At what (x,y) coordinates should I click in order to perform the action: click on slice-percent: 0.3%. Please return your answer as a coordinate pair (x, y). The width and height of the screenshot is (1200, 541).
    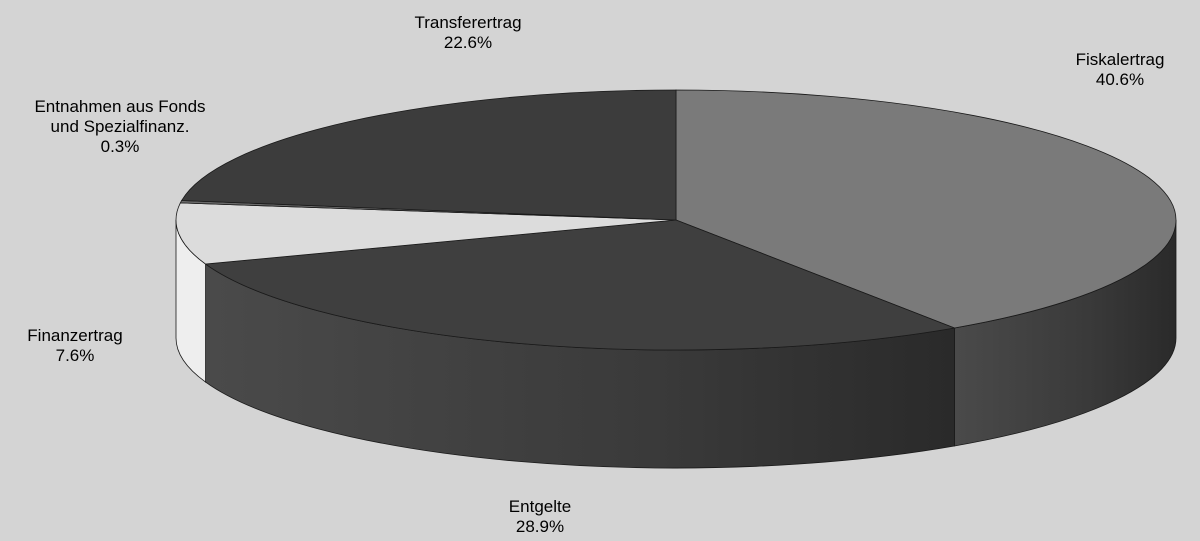
    Looking at the image, I should click on (120, 146).